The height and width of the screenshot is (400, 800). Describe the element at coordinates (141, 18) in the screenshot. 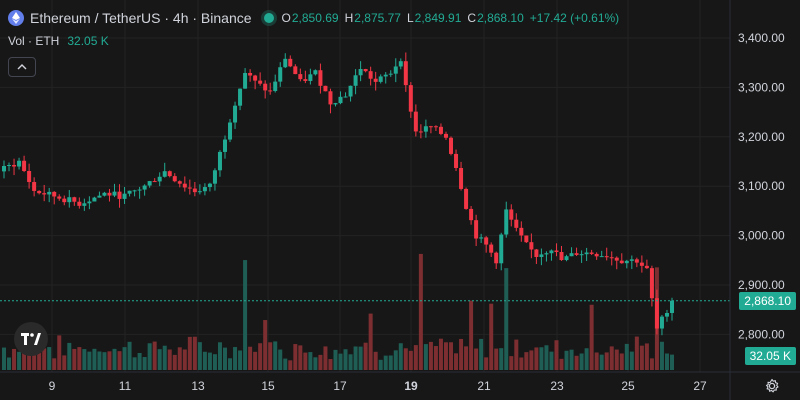

I see `symbol-title: Ethereum / TetherUS · 4h · Binance` at that location.